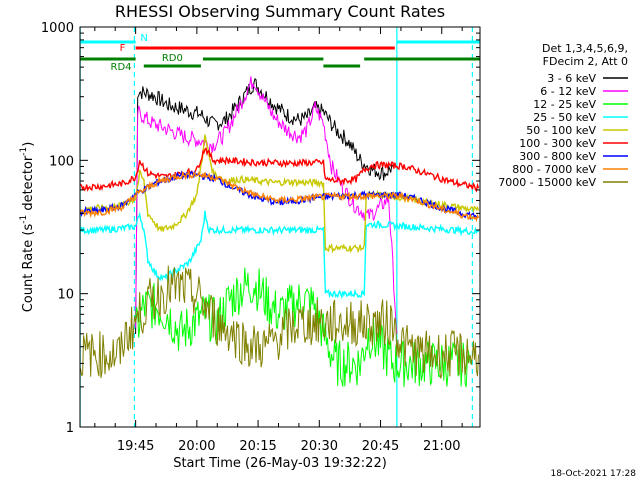  I want to click on flag-label-N: N, so click(143, 38).